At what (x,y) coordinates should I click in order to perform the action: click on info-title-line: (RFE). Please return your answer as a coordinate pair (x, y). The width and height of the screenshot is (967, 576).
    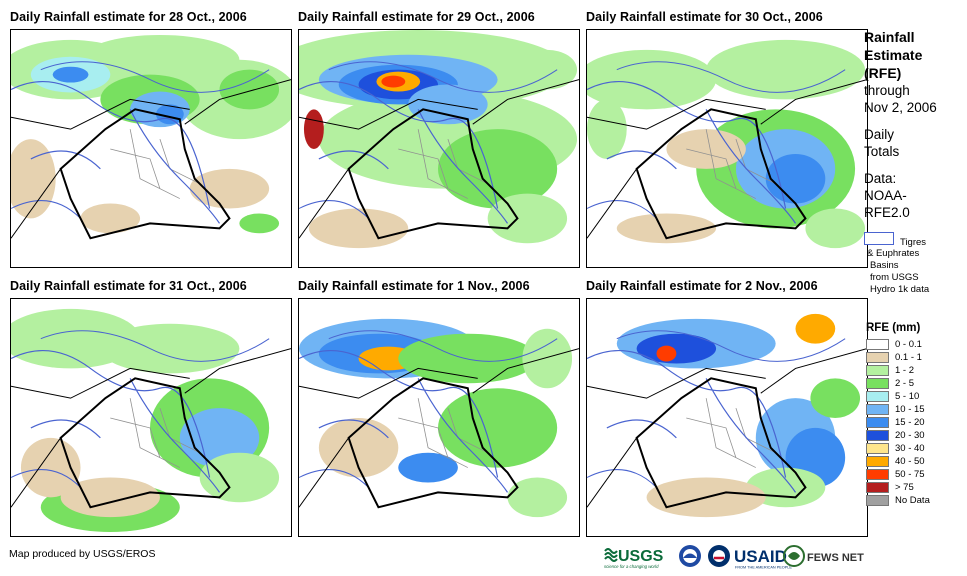
    Looking at the image, I should click on (883, 73).